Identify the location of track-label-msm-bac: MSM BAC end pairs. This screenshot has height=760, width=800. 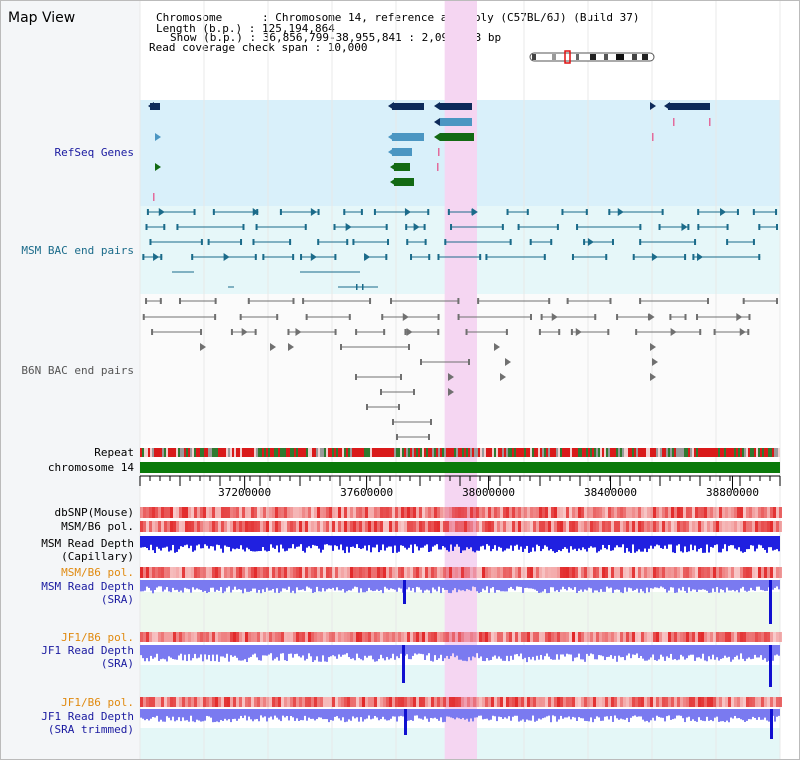
(77, 250).